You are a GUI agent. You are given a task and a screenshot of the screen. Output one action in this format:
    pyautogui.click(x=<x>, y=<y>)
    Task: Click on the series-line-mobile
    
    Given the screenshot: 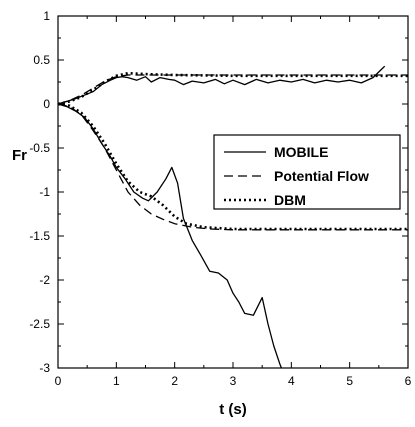 What is the action you would take?
    pyautogui.click(x=221, y=85)
    